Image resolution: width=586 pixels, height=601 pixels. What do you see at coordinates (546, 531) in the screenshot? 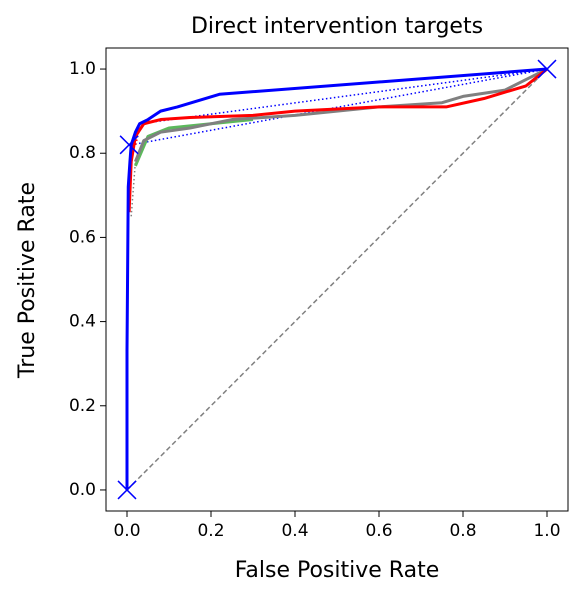
I see `x-tick-label: 1.0` at bounding box center [546, 531].